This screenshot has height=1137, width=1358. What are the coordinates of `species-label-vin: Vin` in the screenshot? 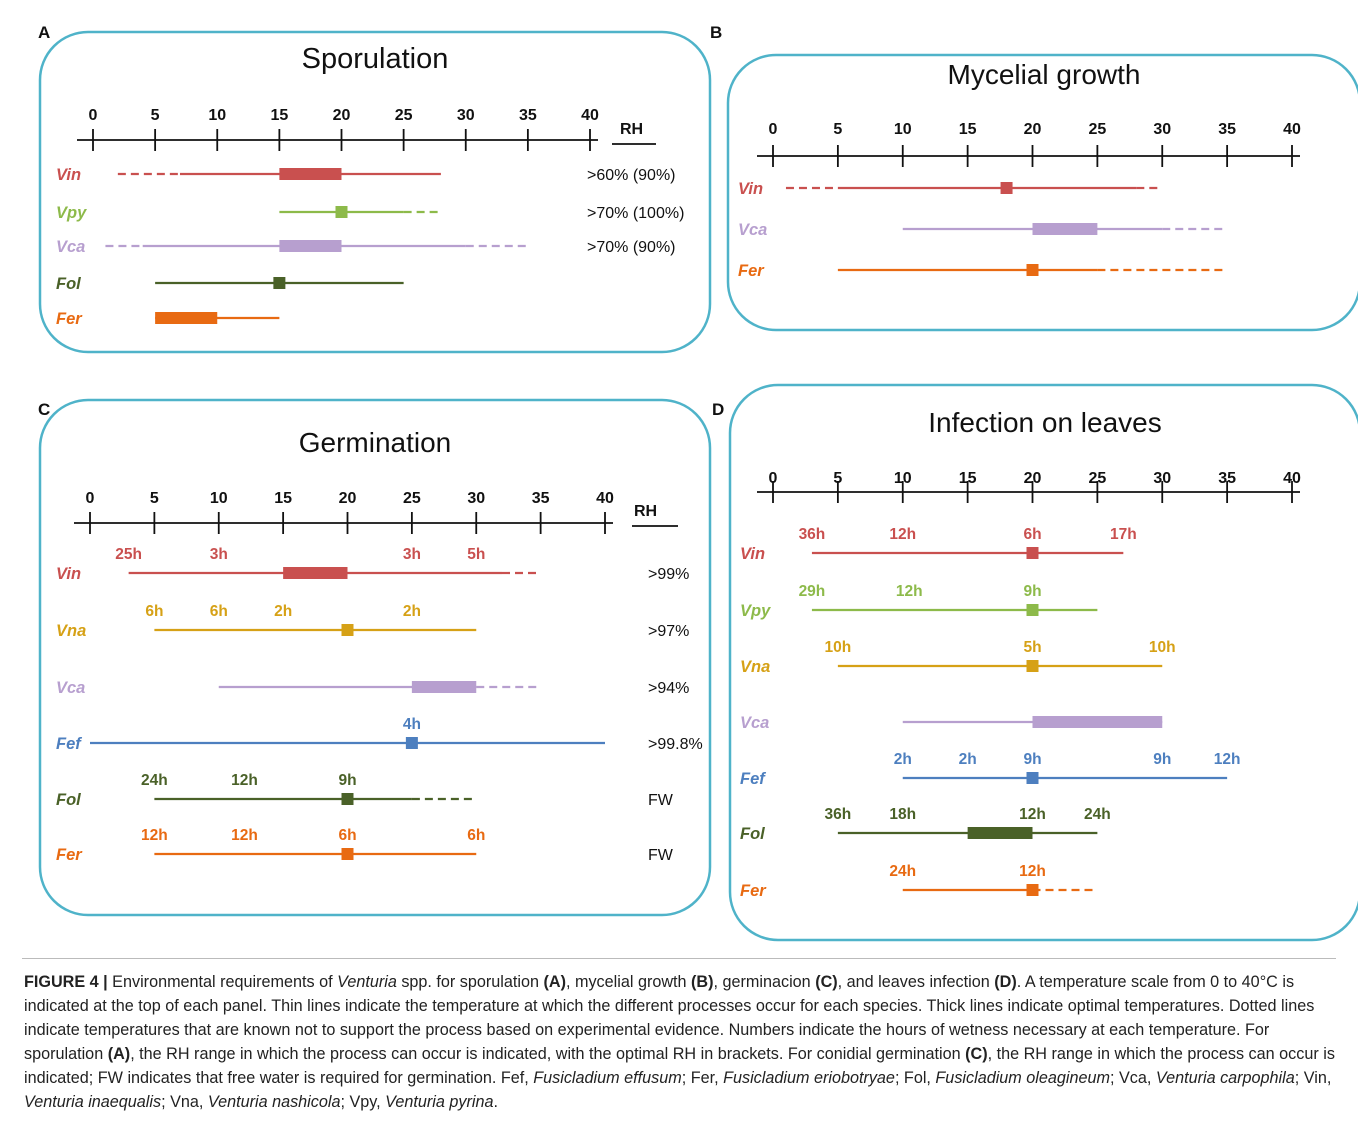 It's located at (752, 554).